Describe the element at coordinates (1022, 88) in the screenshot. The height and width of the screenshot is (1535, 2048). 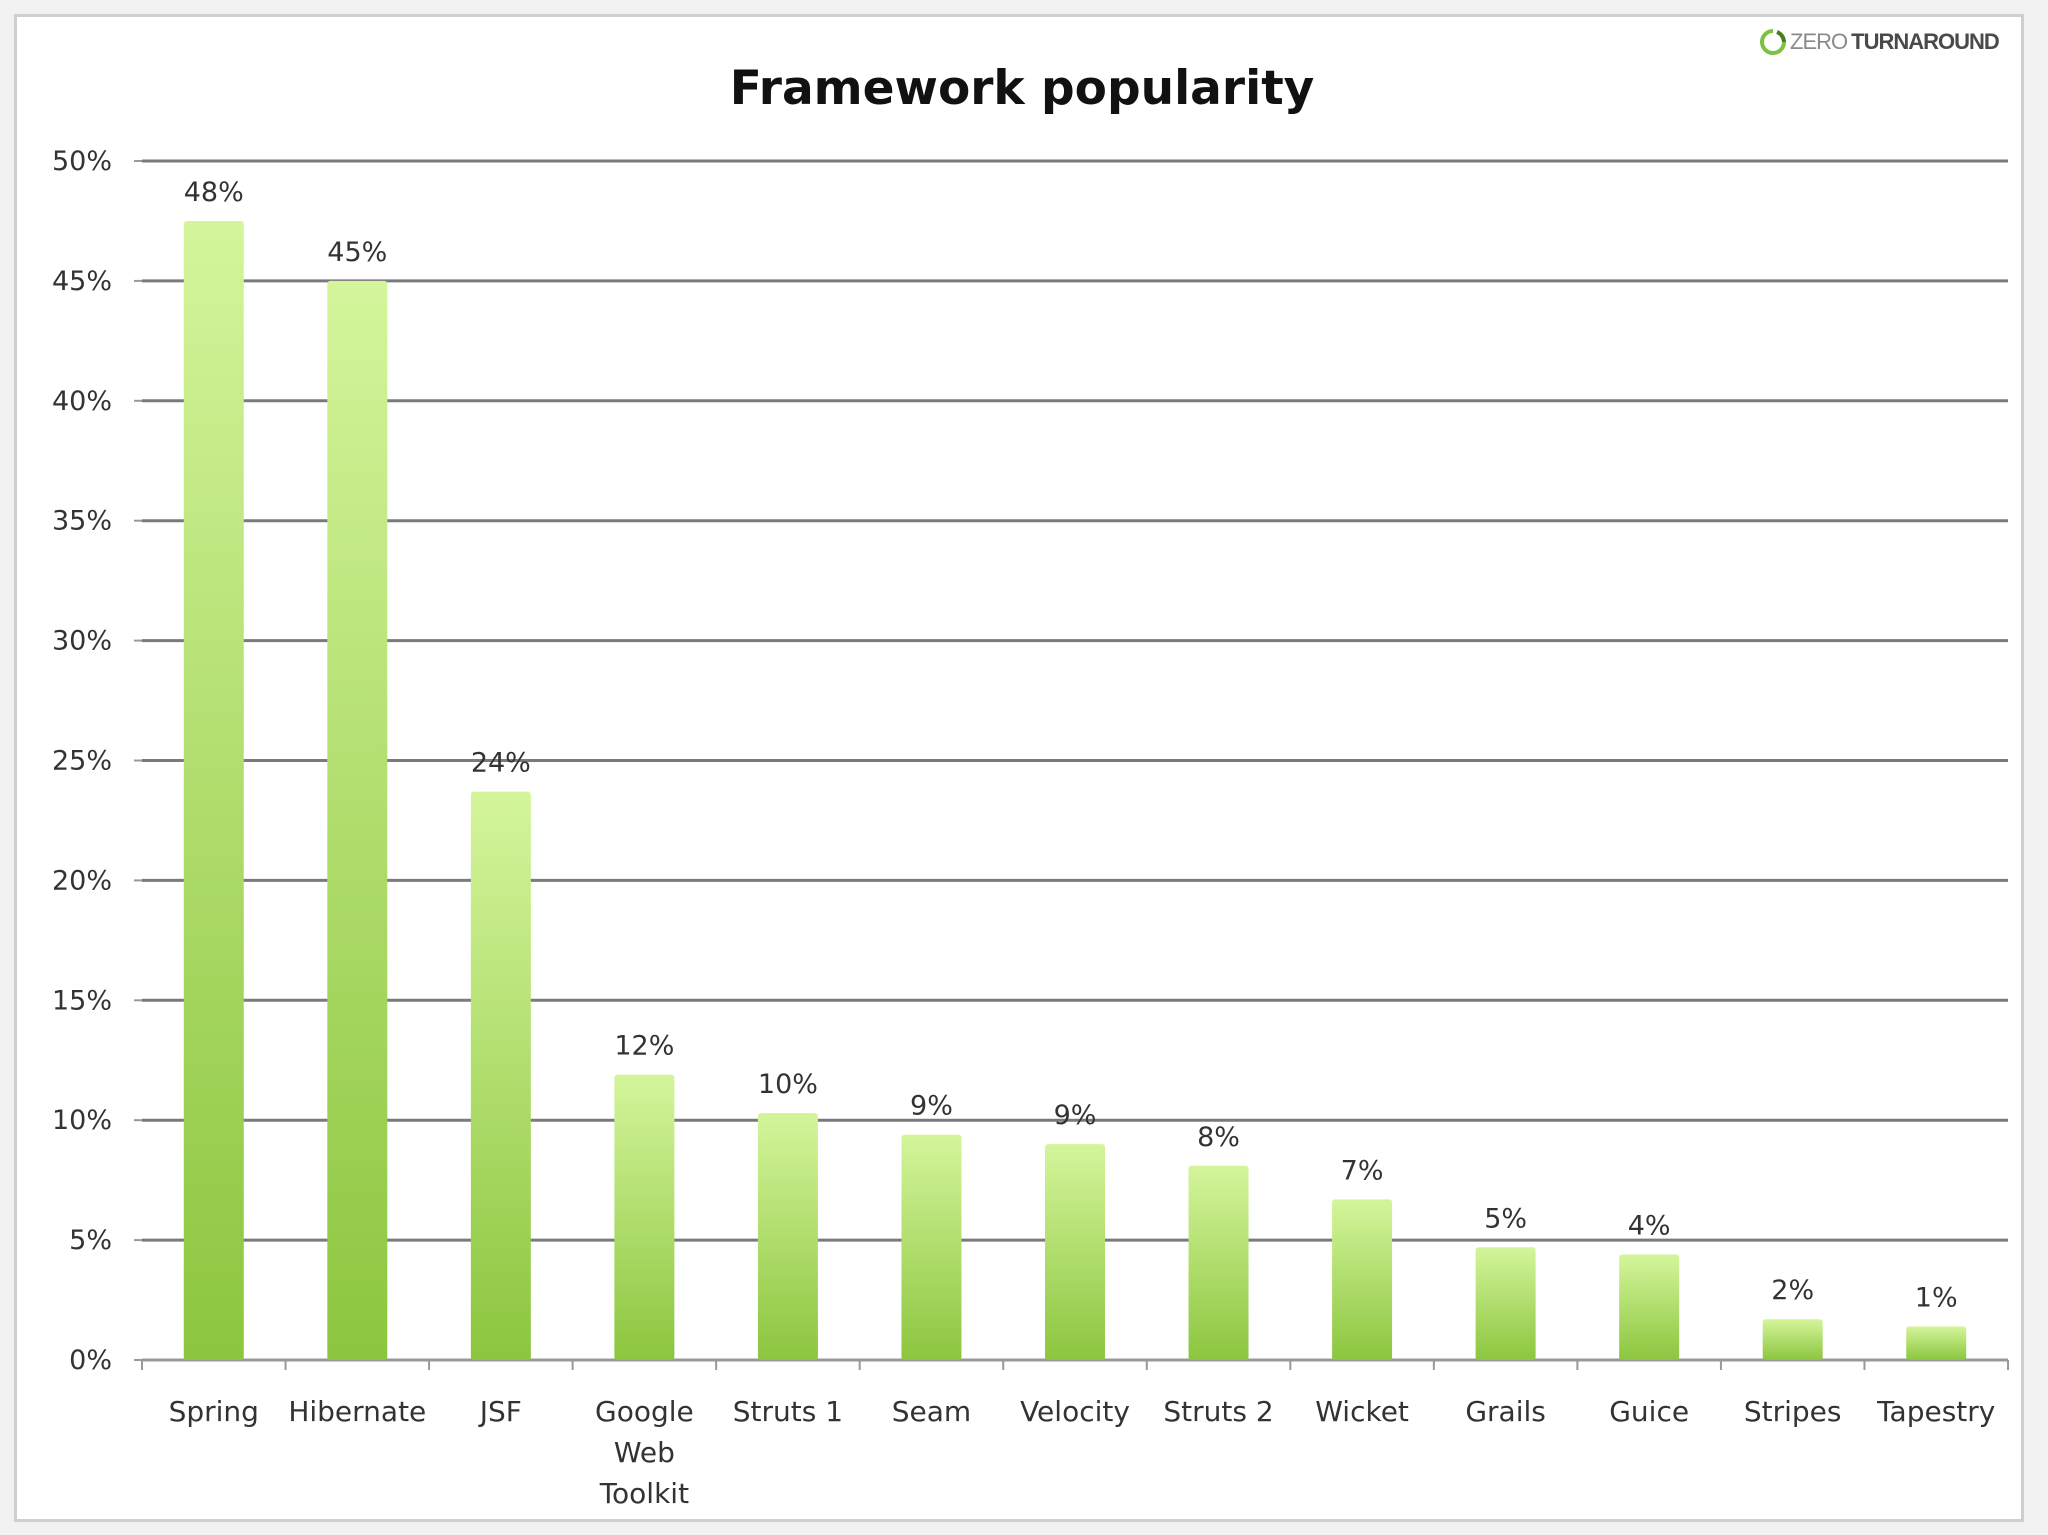
I see `chart-title: Framework popularity` at that location.